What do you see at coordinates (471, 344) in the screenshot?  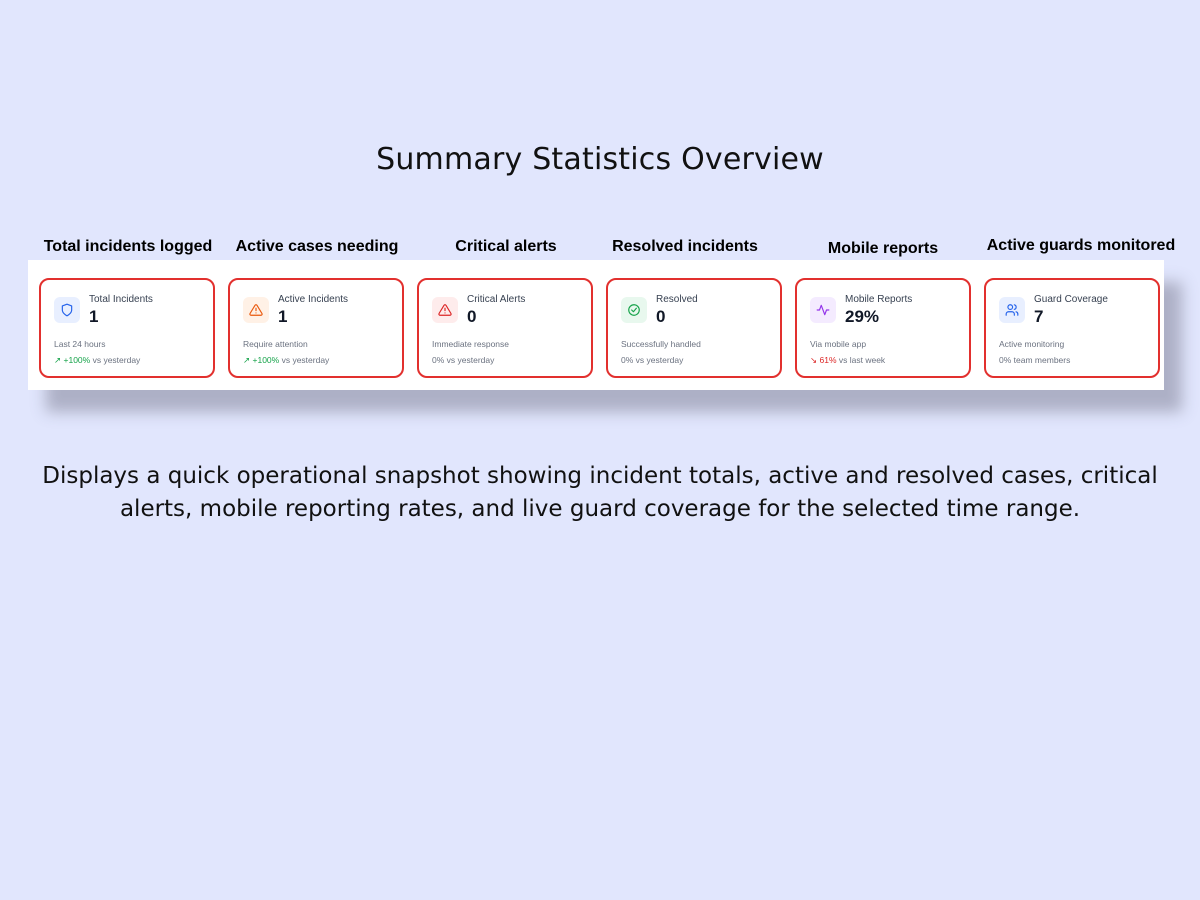 I see `card-subtitle: Immediate response` at bounding box center [471, 344].